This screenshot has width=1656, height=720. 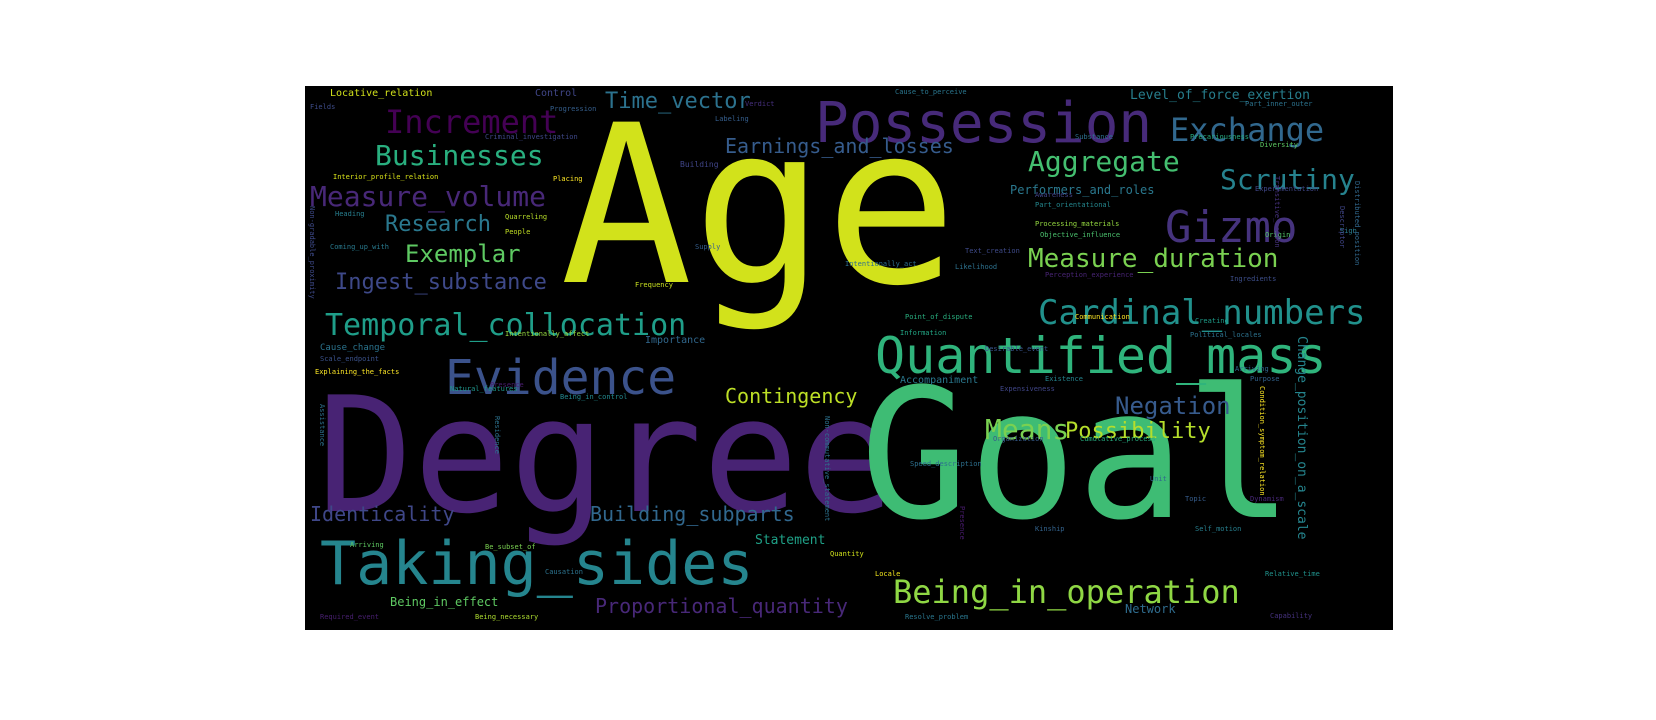 What do you see at coordinates (1220, 137) in the screenshot?
I see `word-cloud-word: Precariousness` at bounding box center [1220, 137].